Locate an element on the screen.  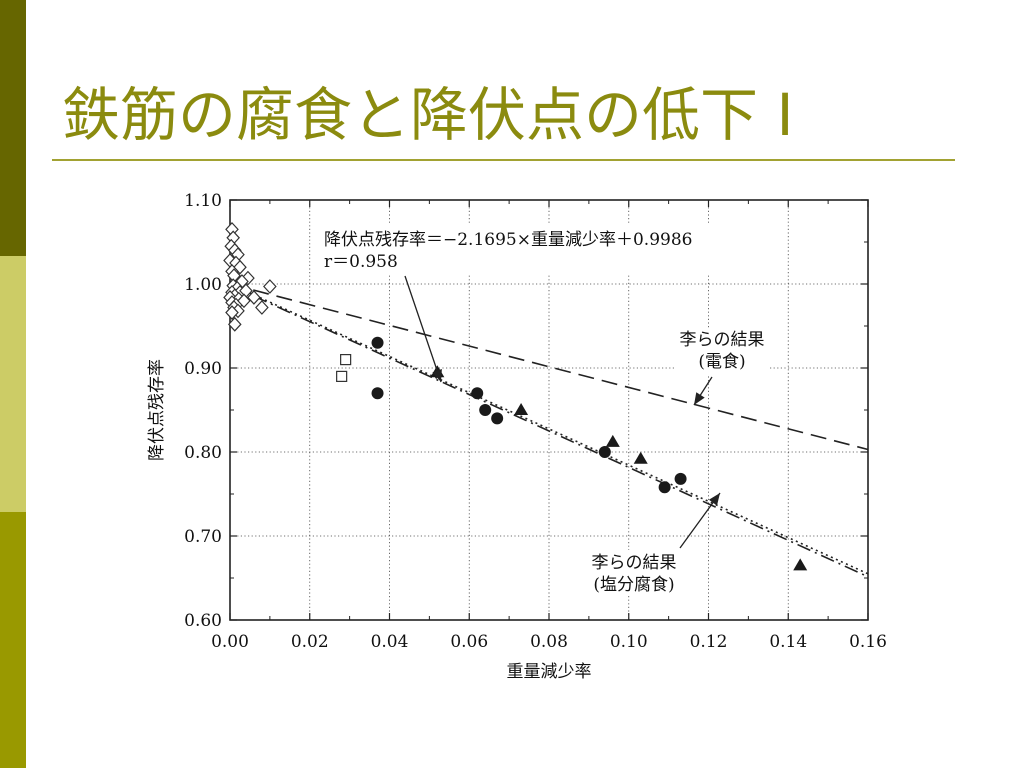
y-tick-label: 0.90 is located at coordinates (203, 369).